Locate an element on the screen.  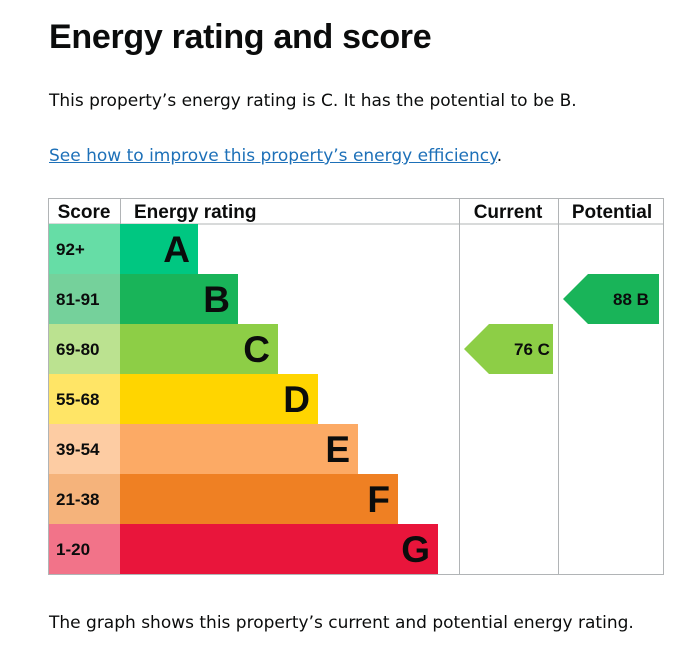
score-range-e: 39-54 is located at coordinates (78, 449).